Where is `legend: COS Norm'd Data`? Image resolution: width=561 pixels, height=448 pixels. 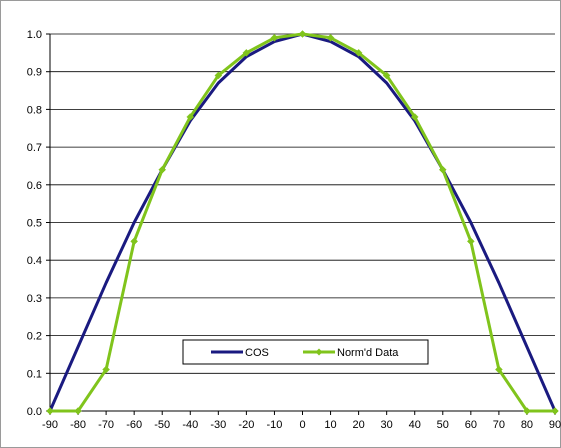 legend: COS Norm'd Data is located at coordinates (305, 352).